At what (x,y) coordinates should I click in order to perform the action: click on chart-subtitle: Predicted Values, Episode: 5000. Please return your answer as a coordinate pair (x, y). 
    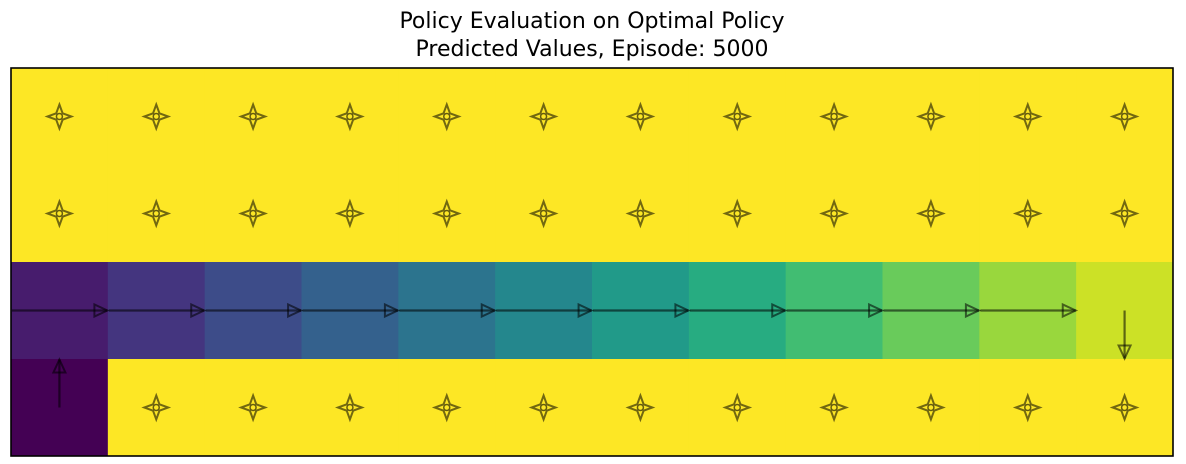
    Looking at the image, I should click on (592, 49).